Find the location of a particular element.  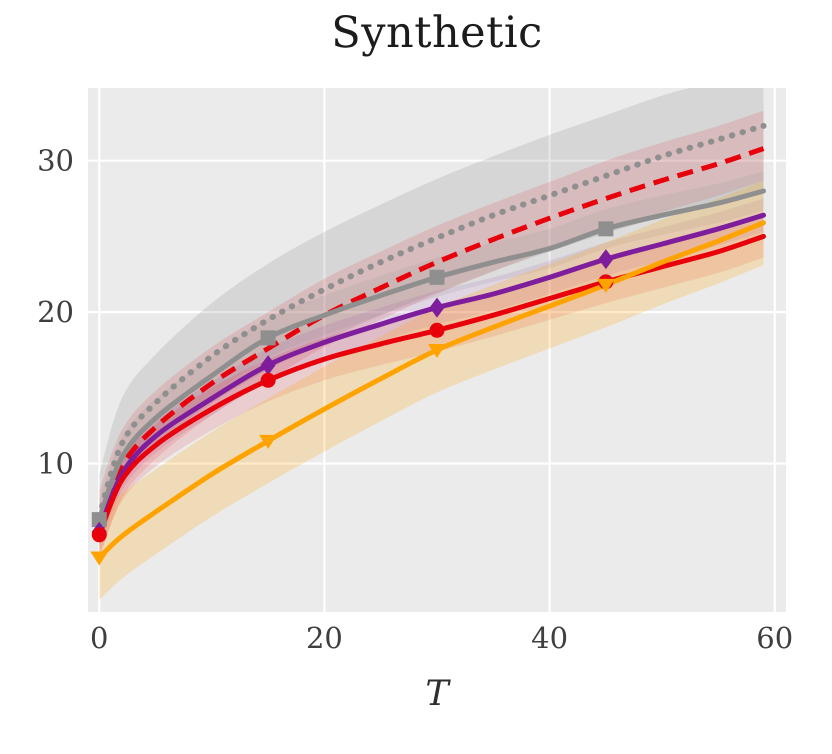

x-tick-label: 60 is located at coordinates (774, 638).